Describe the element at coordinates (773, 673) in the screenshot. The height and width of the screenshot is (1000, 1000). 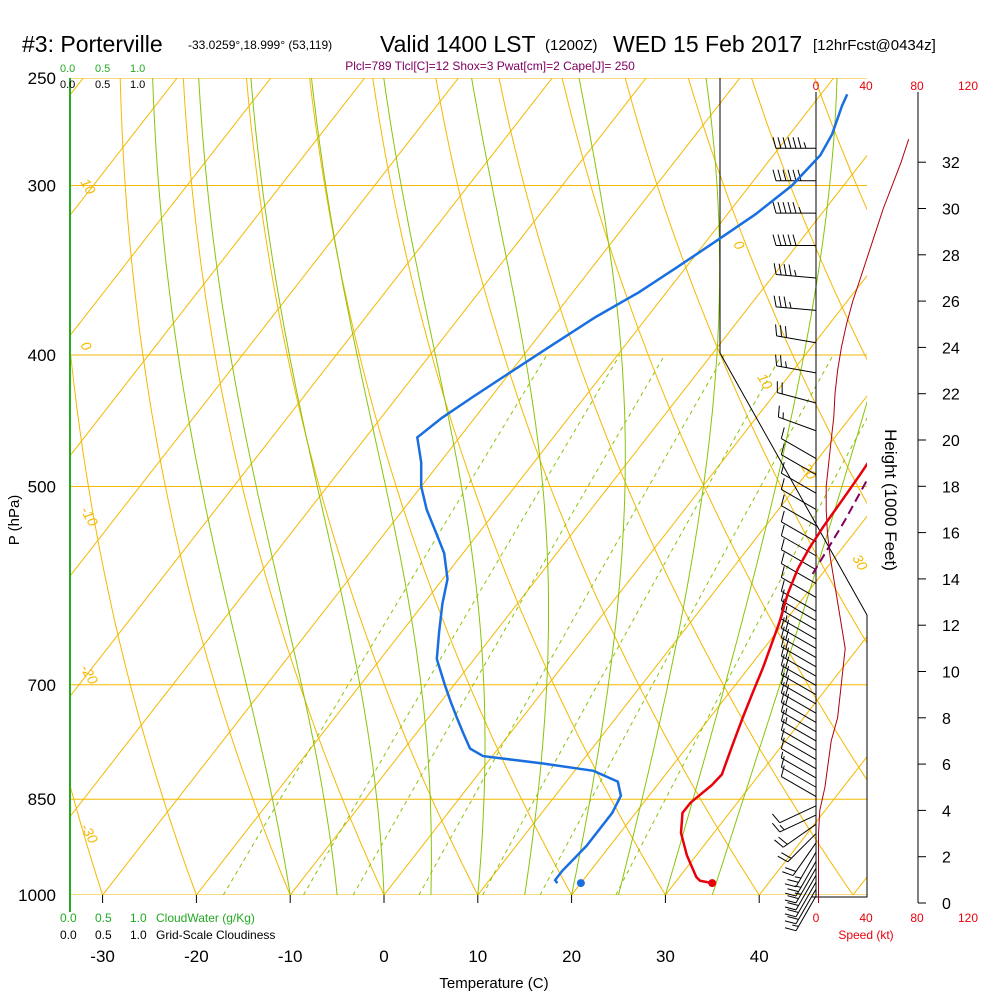
I see `temperature-line` at that location.